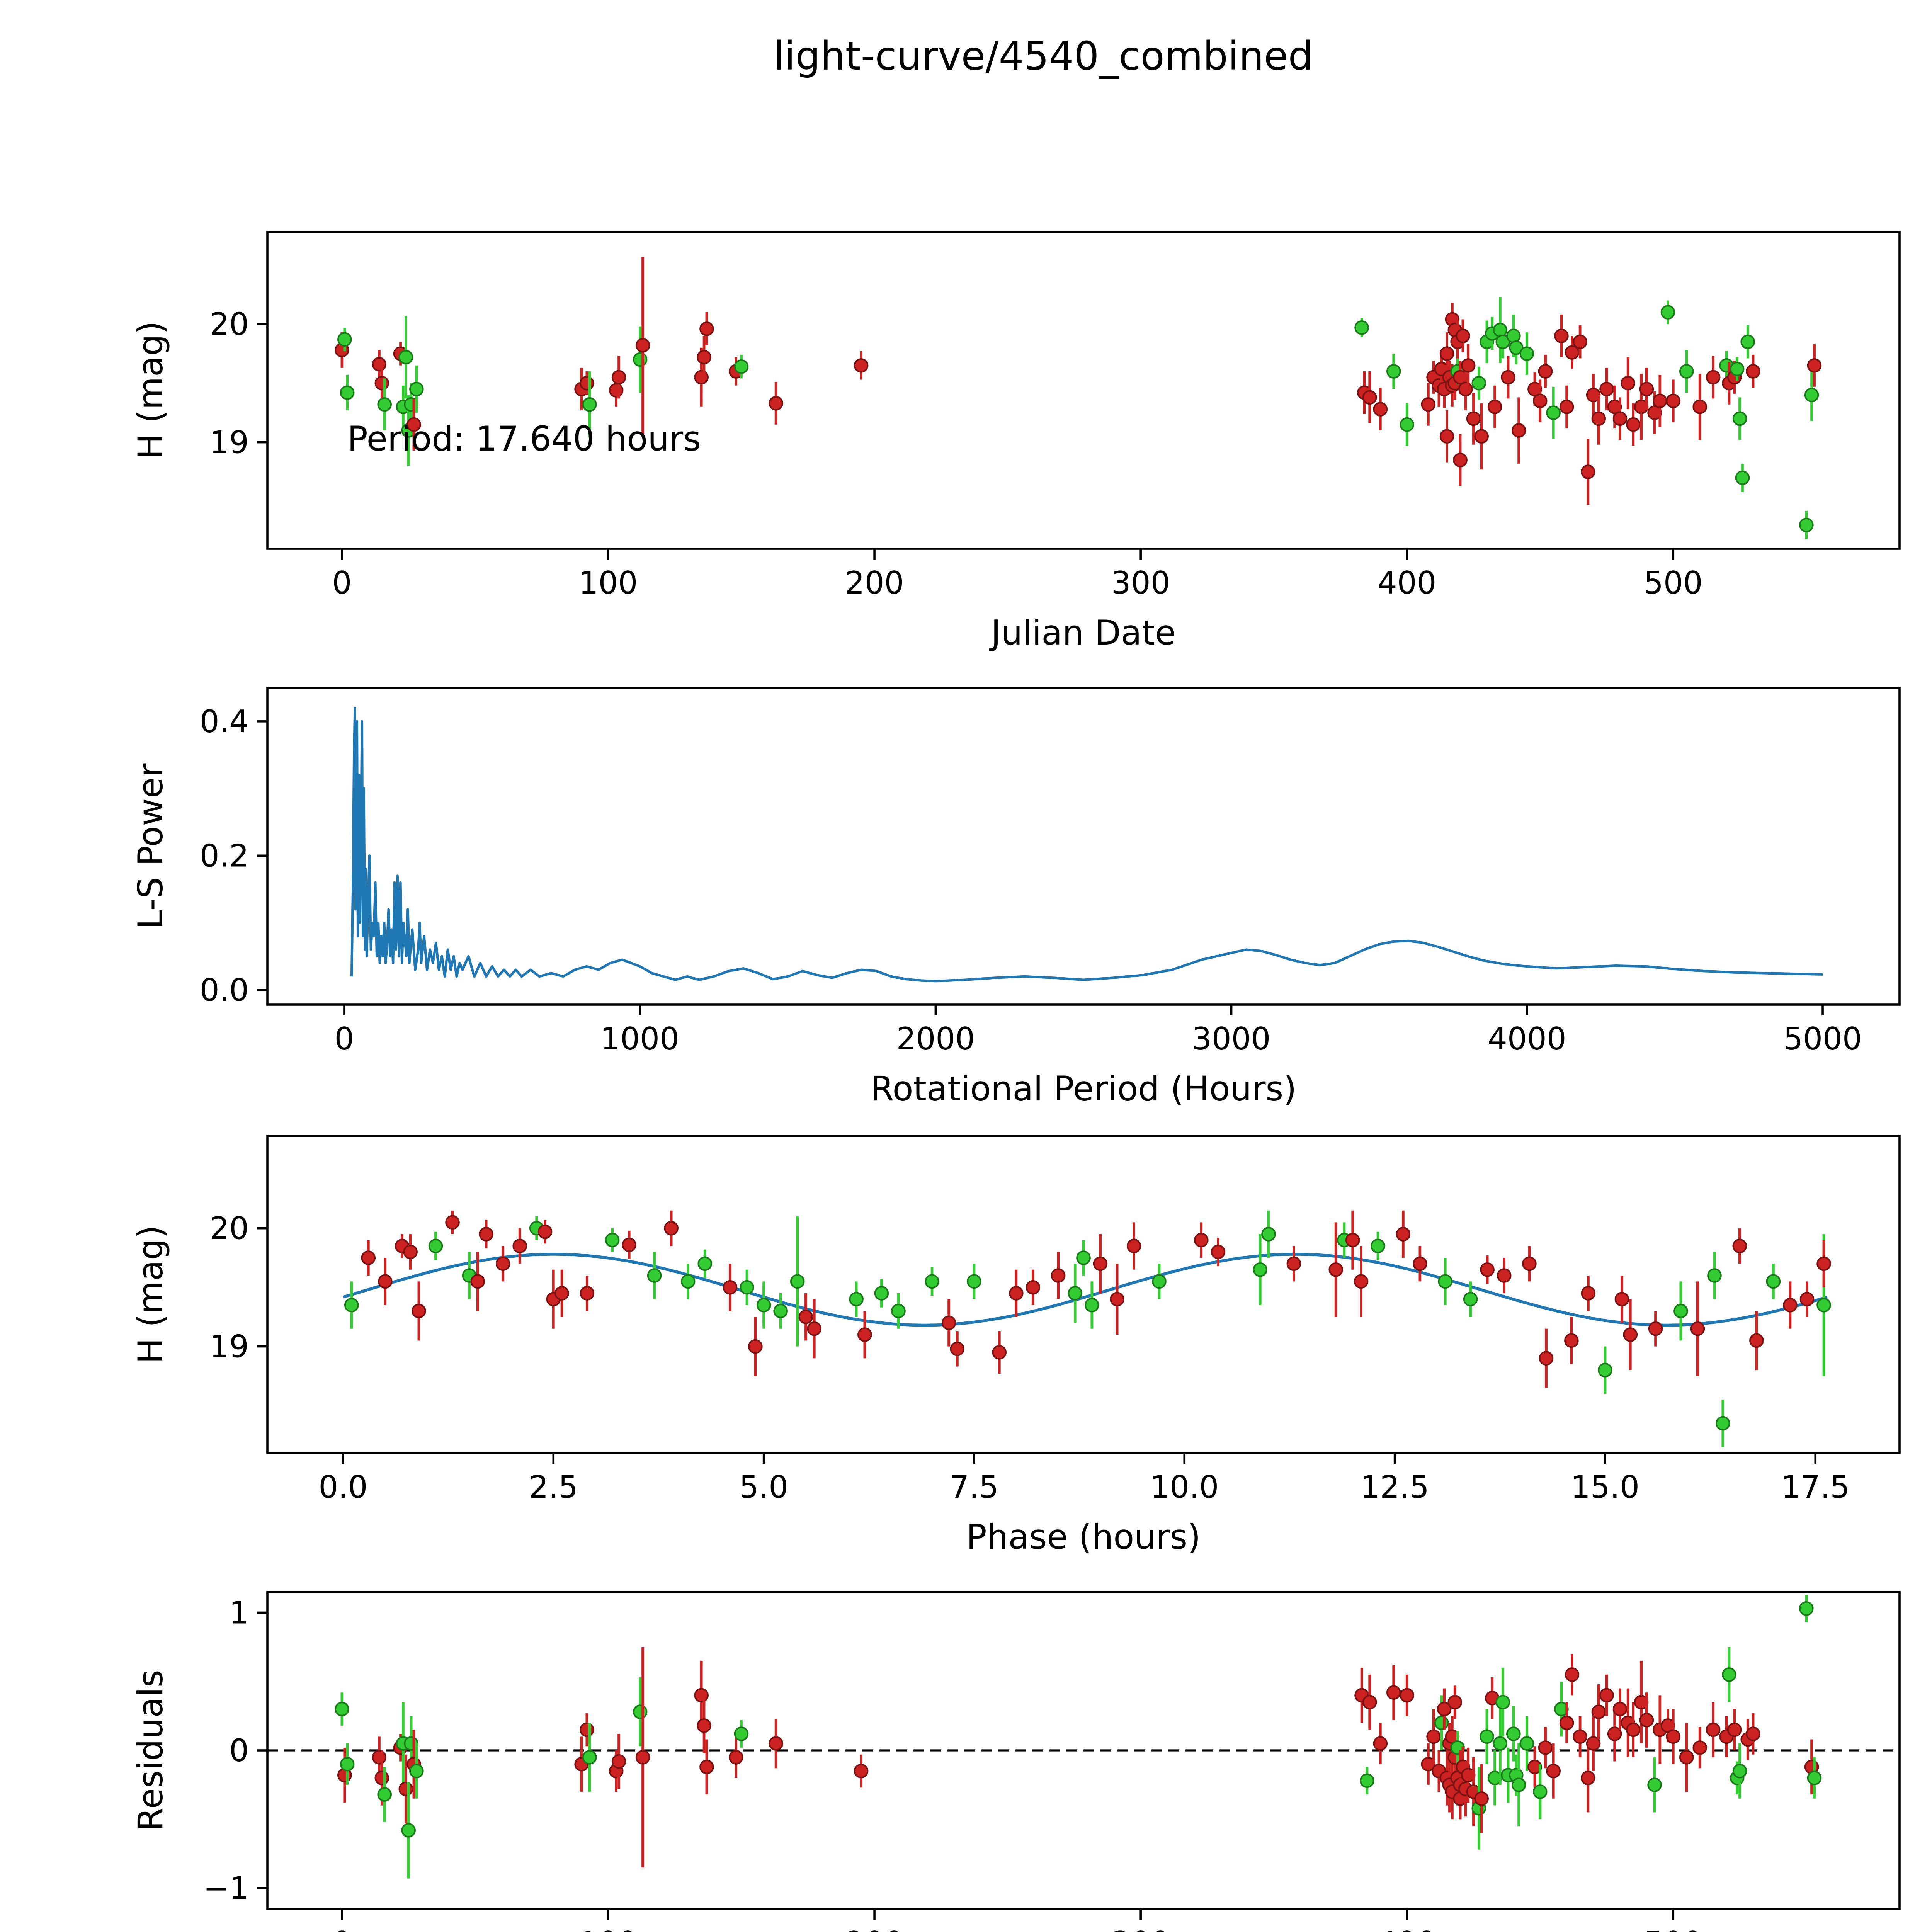  What do you see at coordinates (1815, 1487) in the screenshot?
I see `x-tick-label: 17.5` at bounding box center [1815, 1487].